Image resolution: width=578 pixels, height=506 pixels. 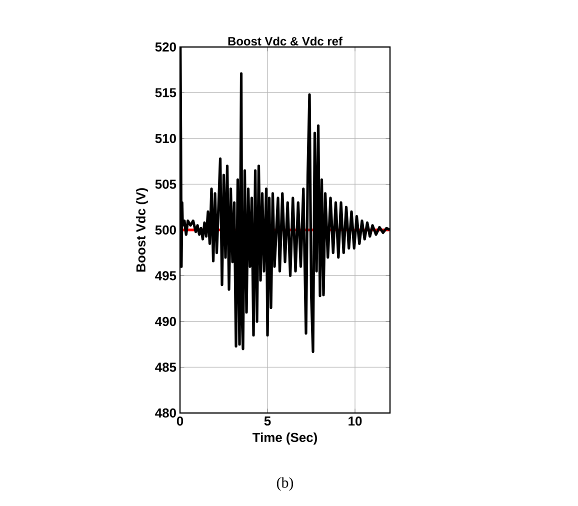 I want to click on y-tick-label: 510, so click(x=165, y=139).